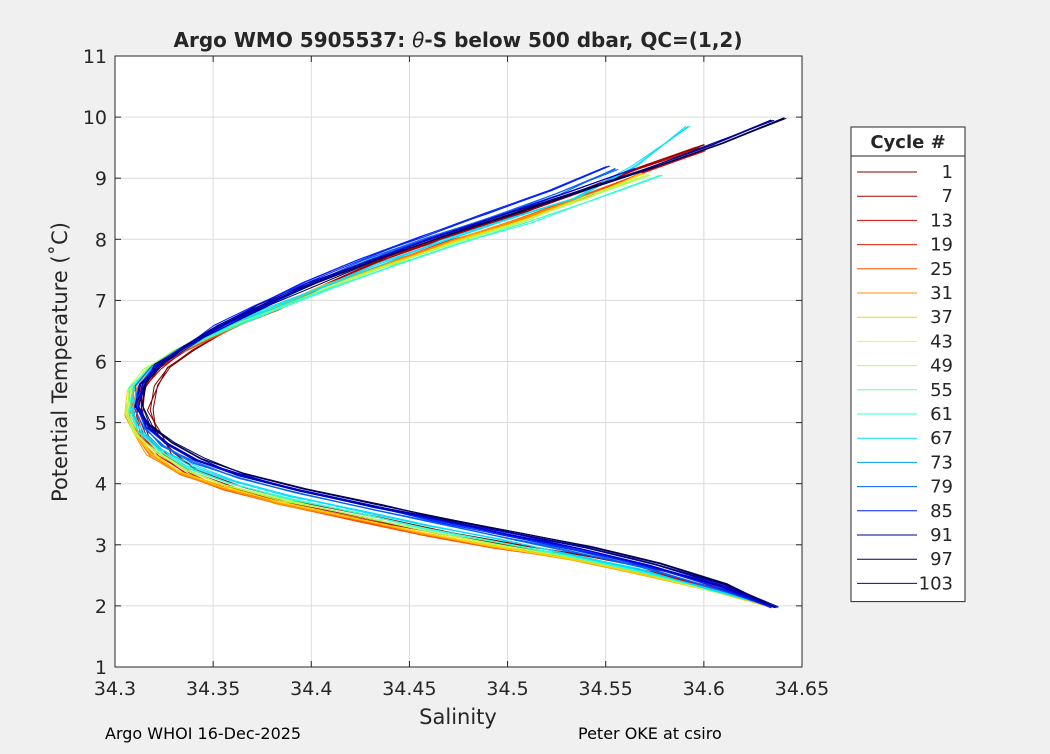 This screenshot has width=1050, height=754. Describe the element at coordinates (650, 733) in the screenshot. I see `footer-right: Peter OKE at csiro` at that location.